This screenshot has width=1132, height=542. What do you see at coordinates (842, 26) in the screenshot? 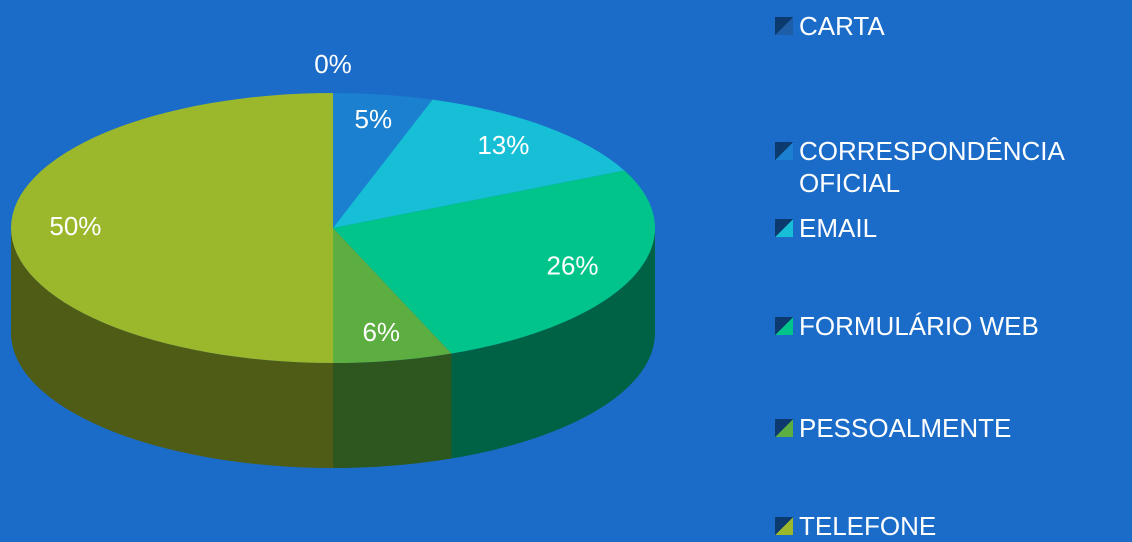
I see `legend-label: CARTA` at bounding box center [842, 26].